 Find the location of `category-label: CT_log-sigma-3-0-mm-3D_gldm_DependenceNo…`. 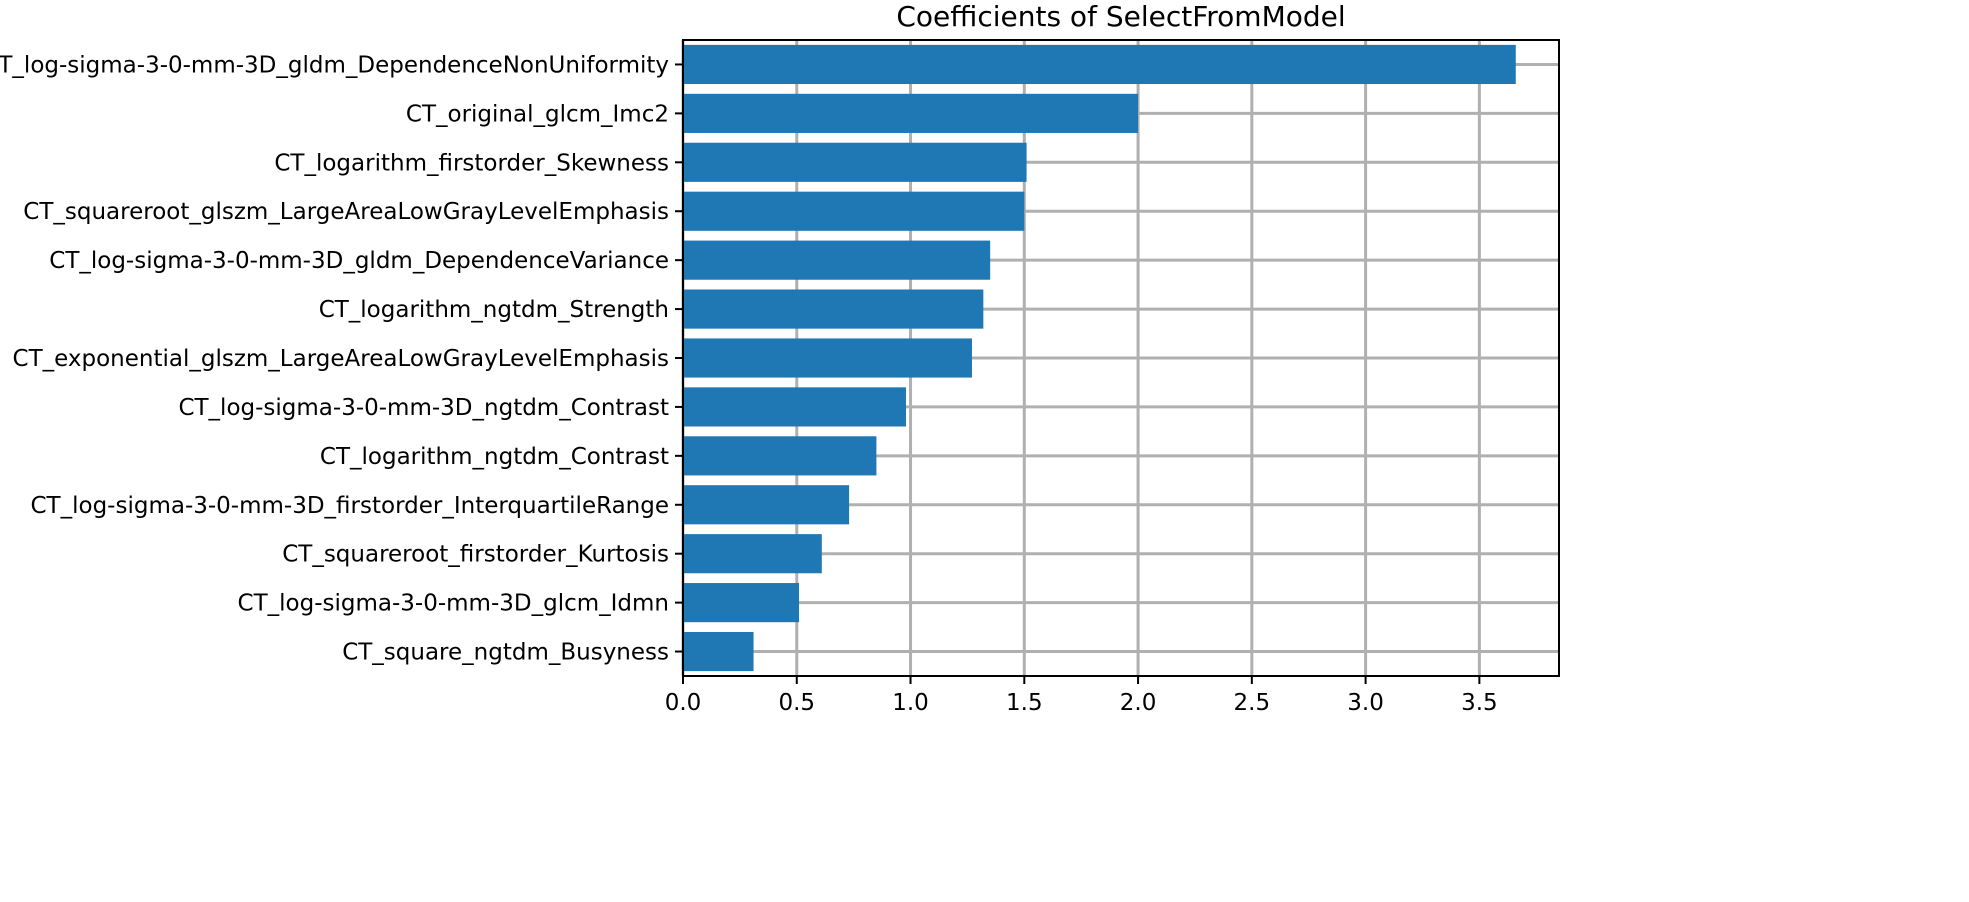

category-label: CT_log-sigma-3-0-mm-3D_gldm_DependenceNo… is located at coordinates (334, 65).